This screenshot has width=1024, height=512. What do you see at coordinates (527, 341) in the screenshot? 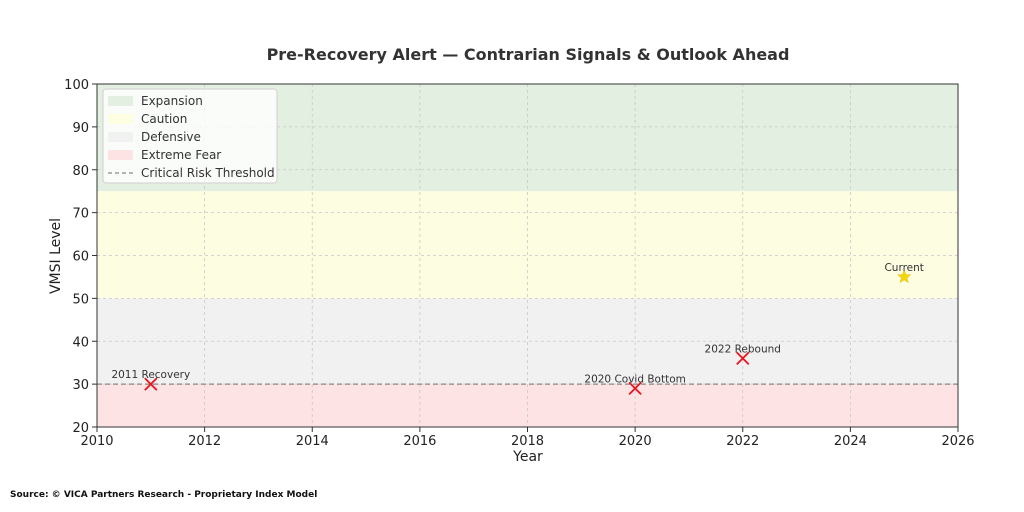
I see `zone-band-defensive` at bounding box center [527, 341].